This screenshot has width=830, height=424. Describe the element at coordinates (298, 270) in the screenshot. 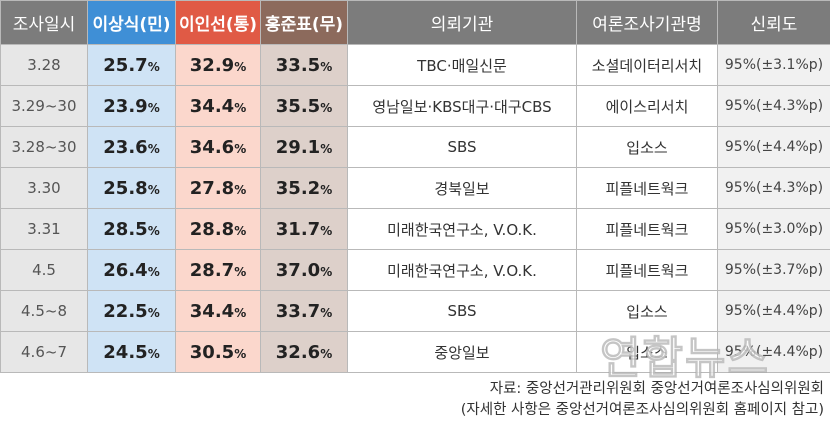

I see `cell-candidate-c-value: 37.0` at that location.